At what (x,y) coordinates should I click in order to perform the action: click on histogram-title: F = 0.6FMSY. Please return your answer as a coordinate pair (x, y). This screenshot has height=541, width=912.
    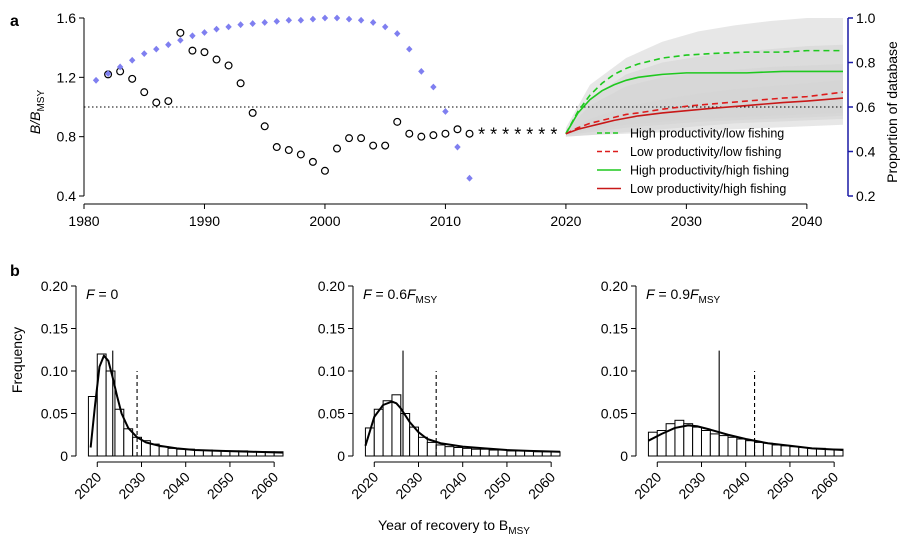
    Looking at the image, I should click on (400, 296).